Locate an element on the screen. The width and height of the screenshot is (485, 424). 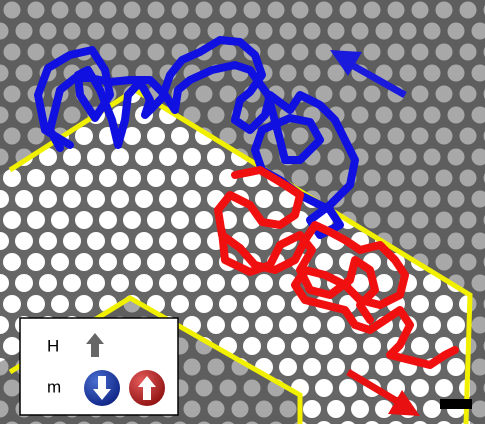
field-arrow is located at coordinates (95, 345).